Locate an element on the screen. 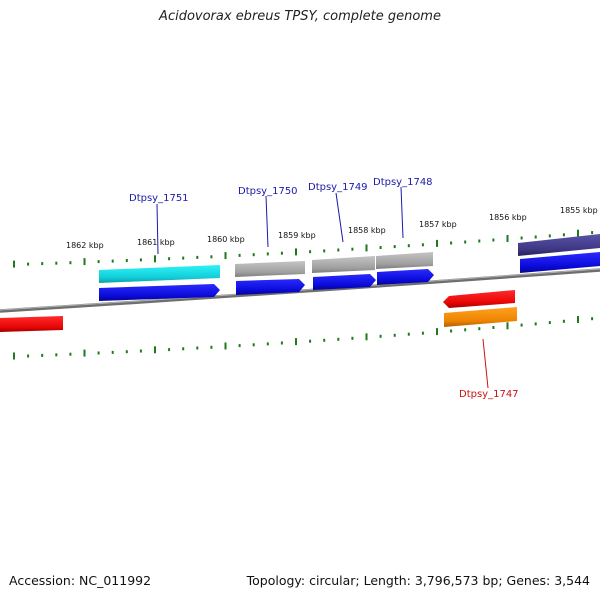 The width and height of the screenshot is (600, 600). feature-navy-right is located at coordinates (559, 245).